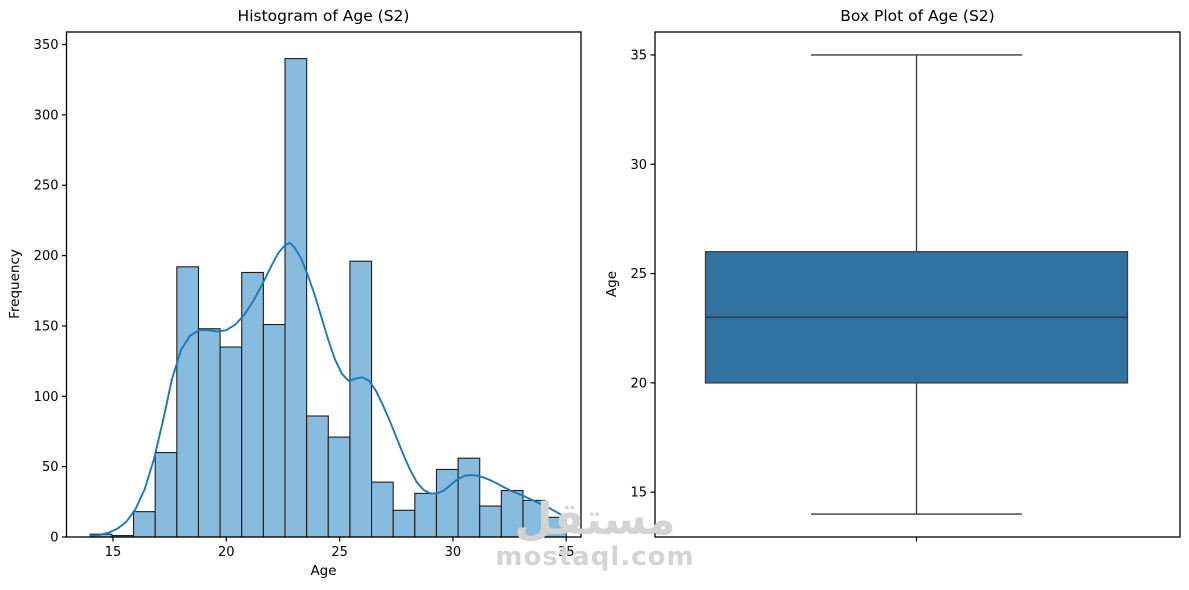 This screenshot has width=1189, height=590. Describe the element at coordinates (46, 256) in the screenshot. I see `y-tick-label: 200` at that location.